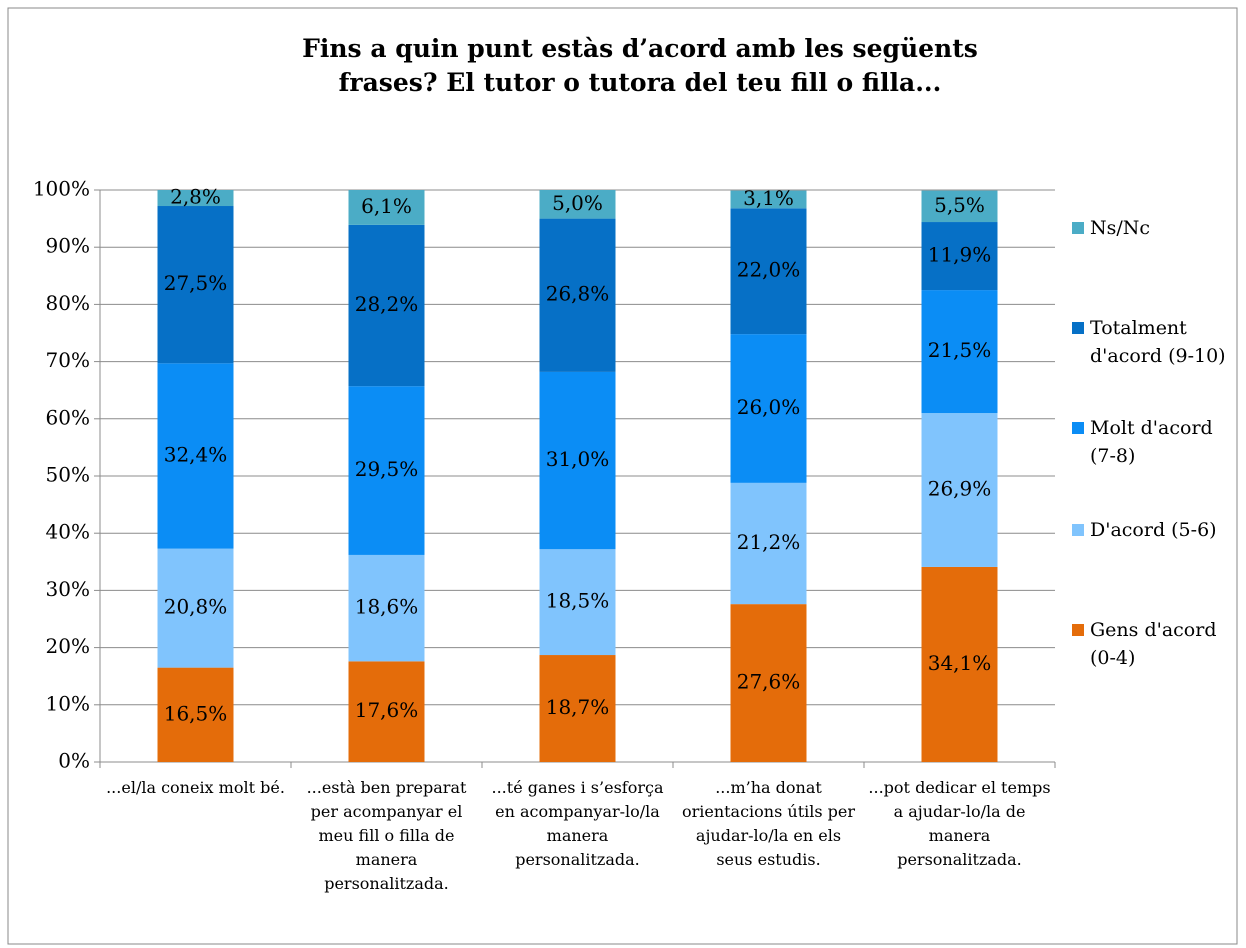 Image resolution: width=1246 pixels, height=948 pixels. I want to click on legend-entry: Ns/Nc, so click(1157, 228).